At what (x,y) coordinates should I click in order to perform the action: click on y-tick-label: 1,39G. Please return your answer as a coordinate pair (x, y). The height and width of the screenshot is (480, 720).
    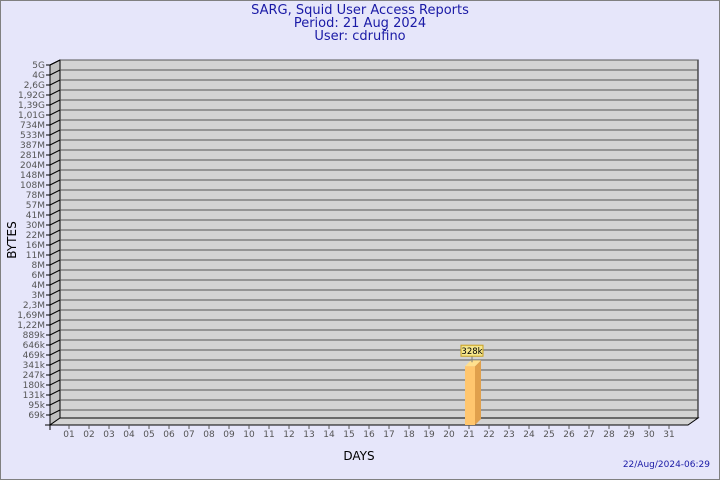
    Looking at the image, I should click on (31, 106).